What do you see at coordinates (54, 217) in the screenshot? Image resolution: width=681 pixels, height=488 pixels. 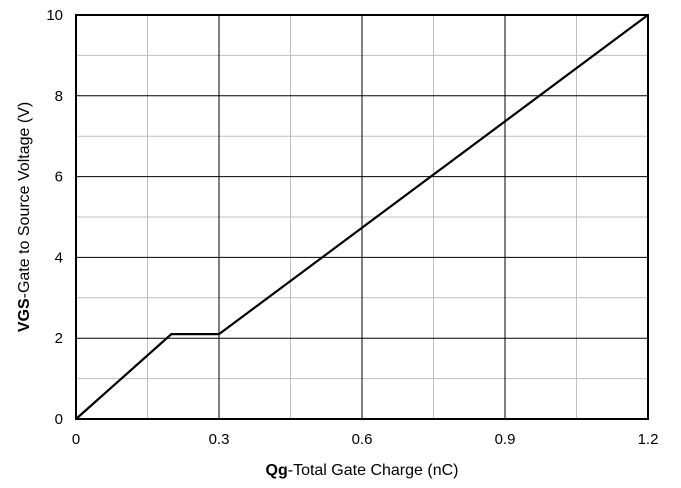 I see `y-tick-labels: 0 2 4 6 8 10` at bounding box center [54, 217].